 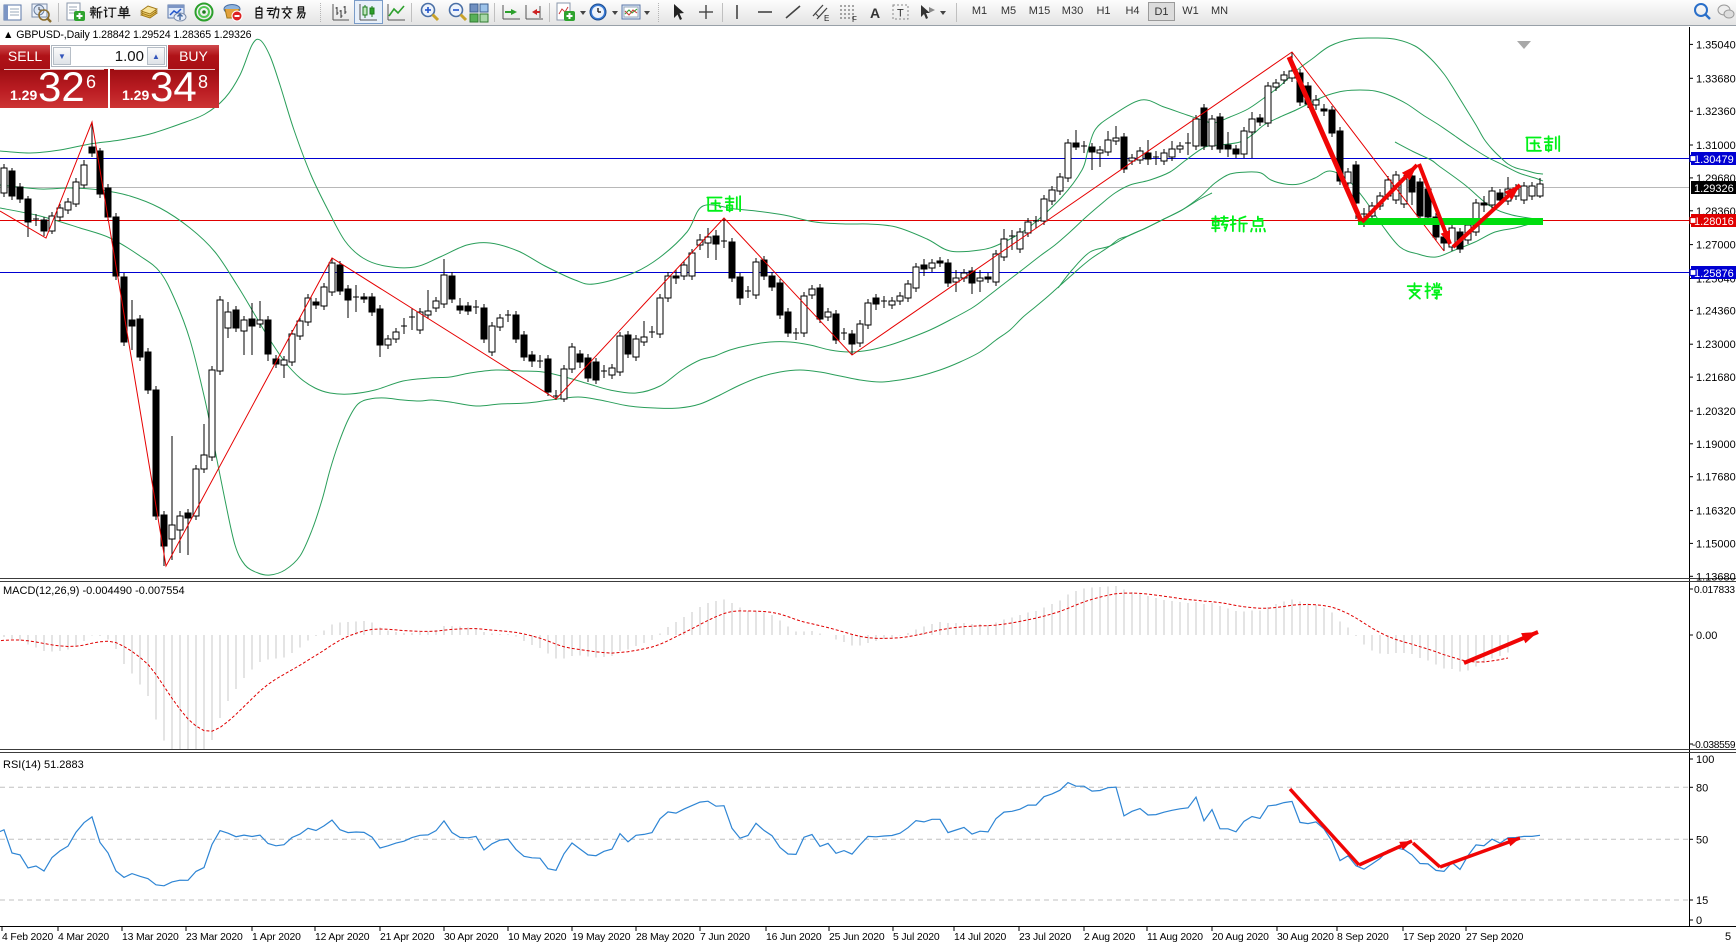 What do you see at coordinates (1109, 937) in the screenshot?
I see `svg-text: 2 Aug 2020` at bounding box center [1109, 937].